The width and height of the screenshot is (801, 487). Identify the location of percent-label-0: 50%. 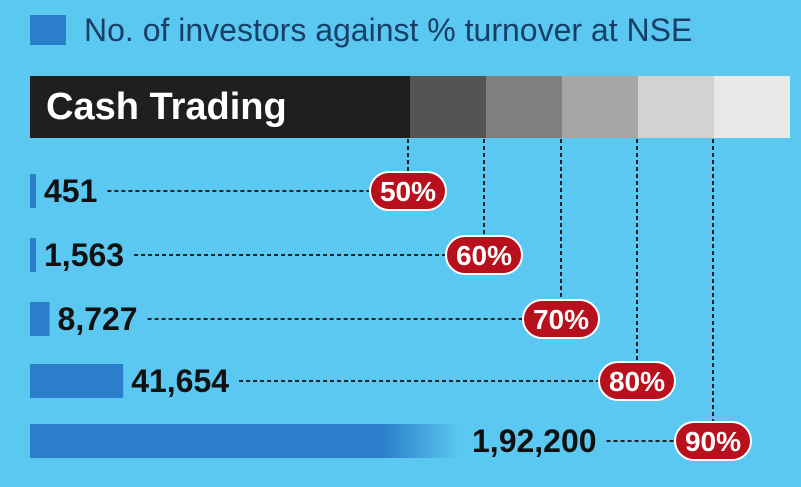
(408, 191).